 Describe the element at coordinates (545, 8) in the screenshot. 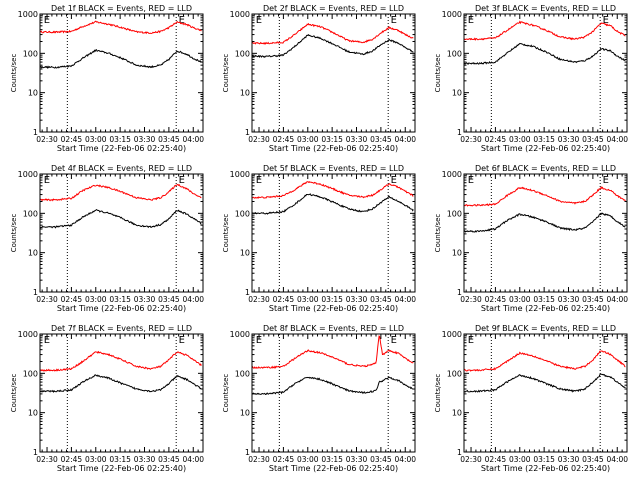

I see `panel-title: Det 3f BLACK = Events, RED = LLD` at that location.